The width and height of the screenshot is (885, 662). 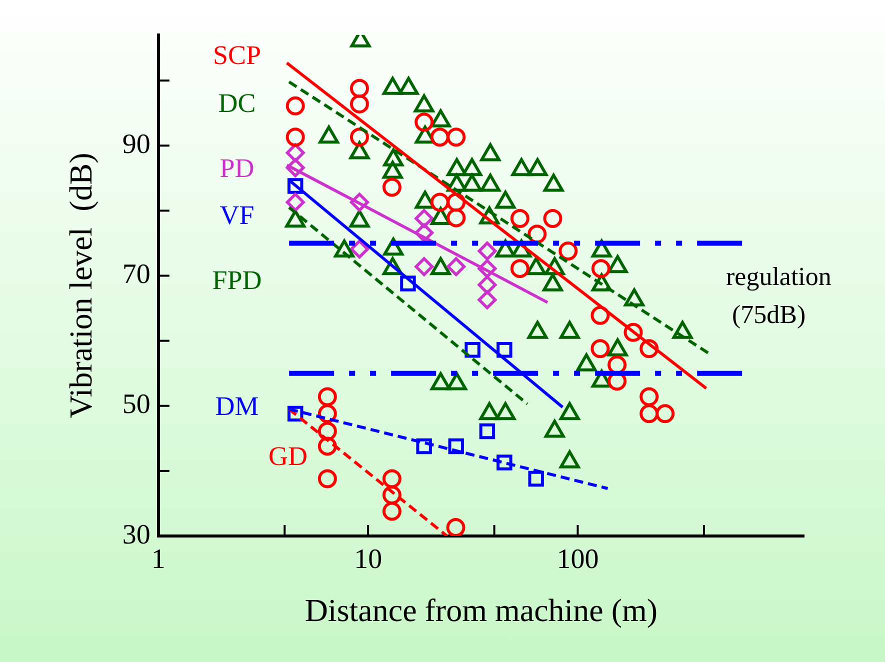 What do you see at coordinates (136, 534) in the screenshot?
I see `y-tick-label: 30` at bounding box center [136, 534].